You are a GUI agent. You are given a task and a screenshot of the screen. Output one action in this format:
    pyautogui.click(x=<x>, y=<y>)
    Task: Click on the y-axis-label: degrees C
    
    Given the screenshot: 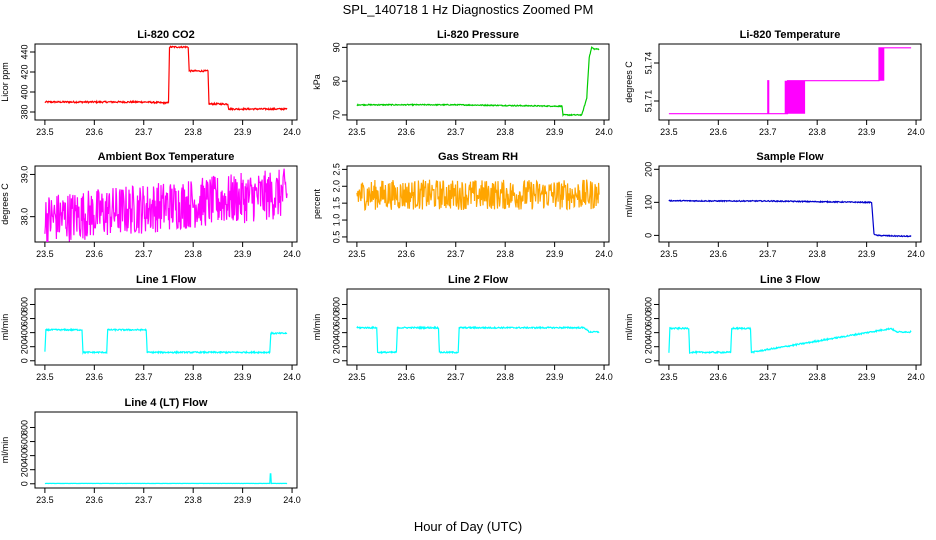 What is the action you would take?
    pyautogui.click(x=5, y=204)
    